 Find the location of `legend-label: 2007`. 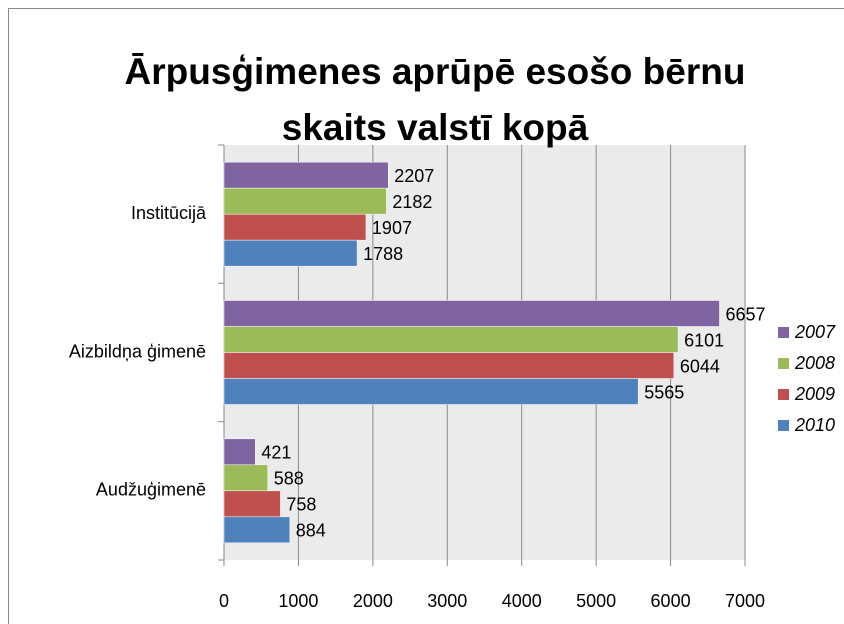

legend-label: 2007 is located at coordinates (815, 332).